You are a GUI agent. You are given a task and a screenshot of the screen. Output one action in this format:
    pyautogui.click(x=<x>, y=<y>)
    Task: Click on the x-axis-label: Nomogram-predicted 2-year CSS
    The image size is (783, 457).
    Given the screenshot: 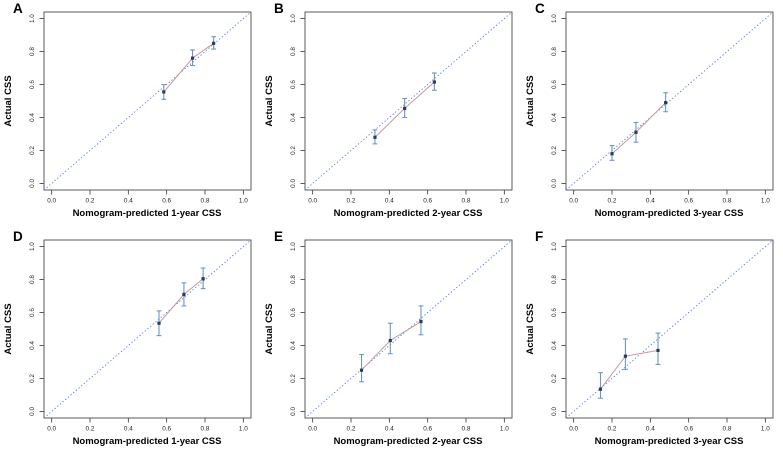 What is the action you would take?
    pyautogui.click(x=408, y=213)
    